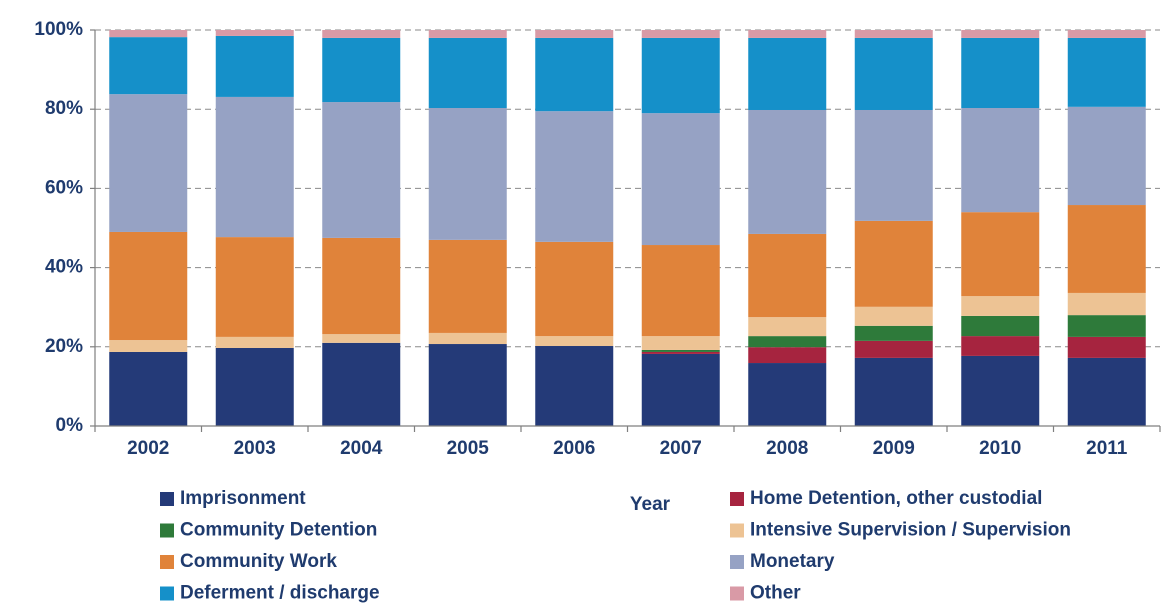 The image size is (1174, 603). Describe the element at coordinates (243, 498) in the screenshot. I see `legend-label: Imprisonment` at that location.